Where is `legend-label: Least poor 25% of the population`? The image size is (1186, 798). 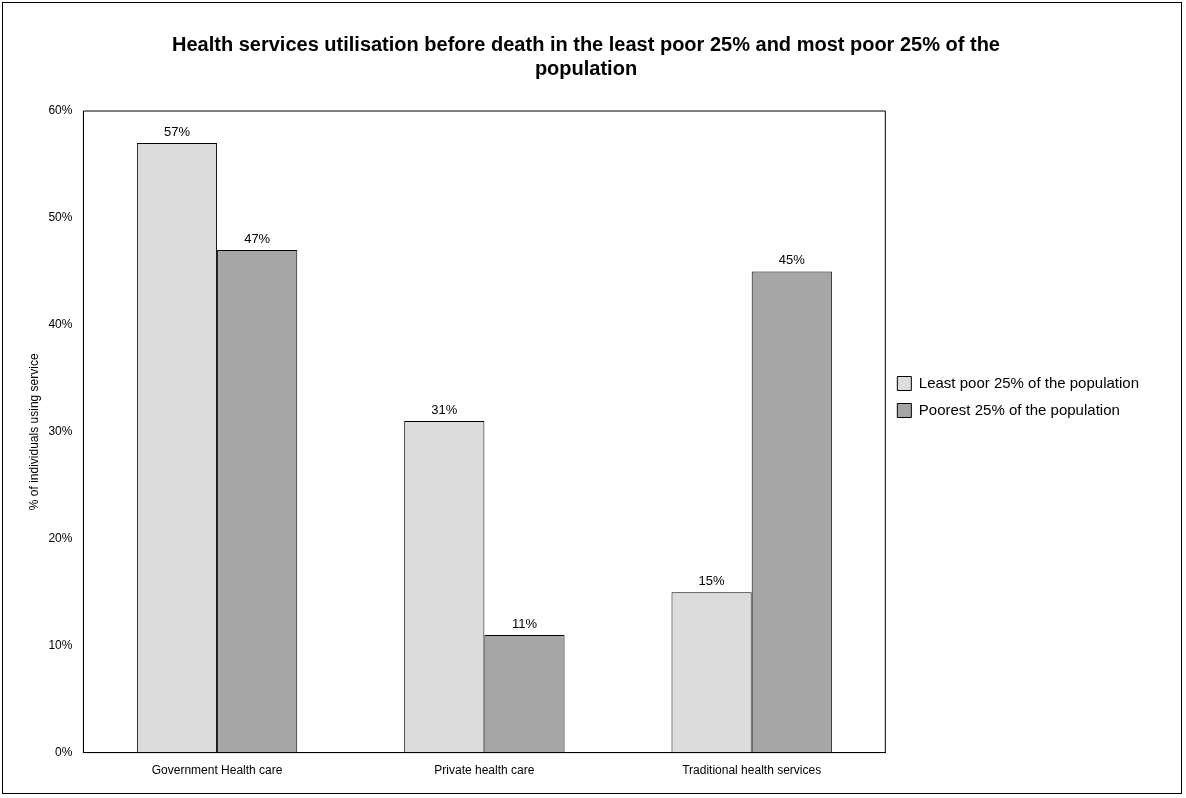 legend-label: Least poor 25% of the population is located at coordinates (1029, 382).